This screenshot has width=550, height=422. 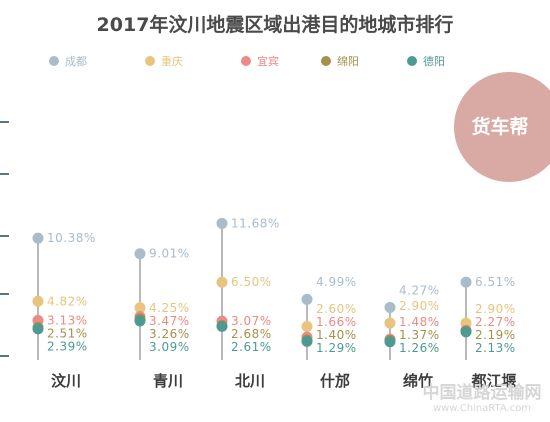 I want to click on value-label-0-2: 11.68%, so click(x=255, y=223).